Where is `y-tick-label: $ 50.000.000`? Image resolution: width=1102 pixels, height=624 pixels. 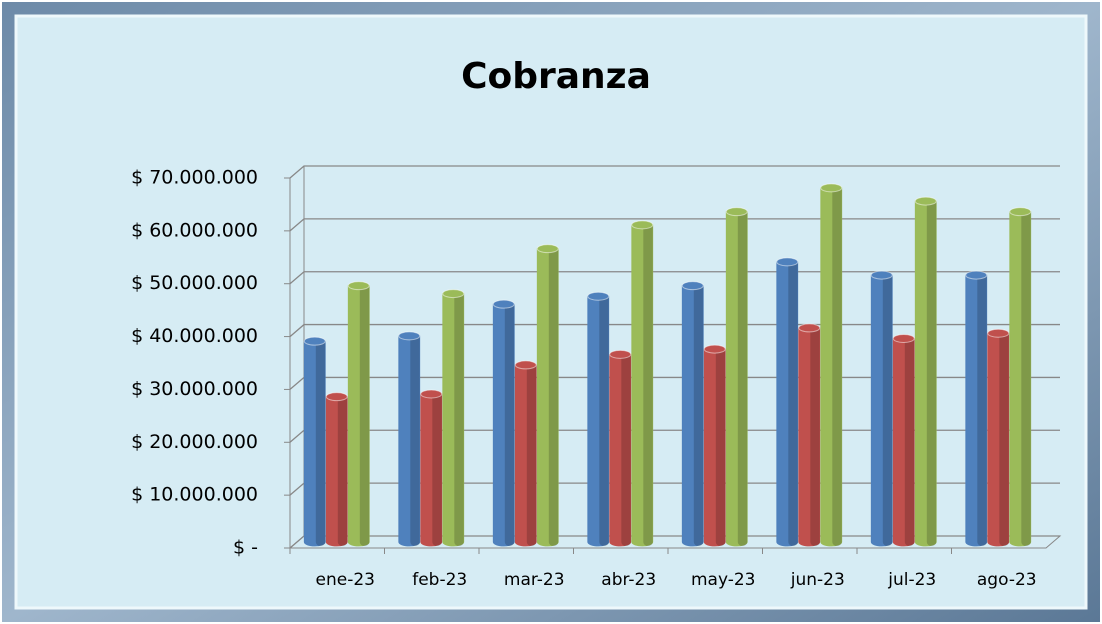 y-tick-label: $ 50.000.000 is located at coordinates (194, 283).